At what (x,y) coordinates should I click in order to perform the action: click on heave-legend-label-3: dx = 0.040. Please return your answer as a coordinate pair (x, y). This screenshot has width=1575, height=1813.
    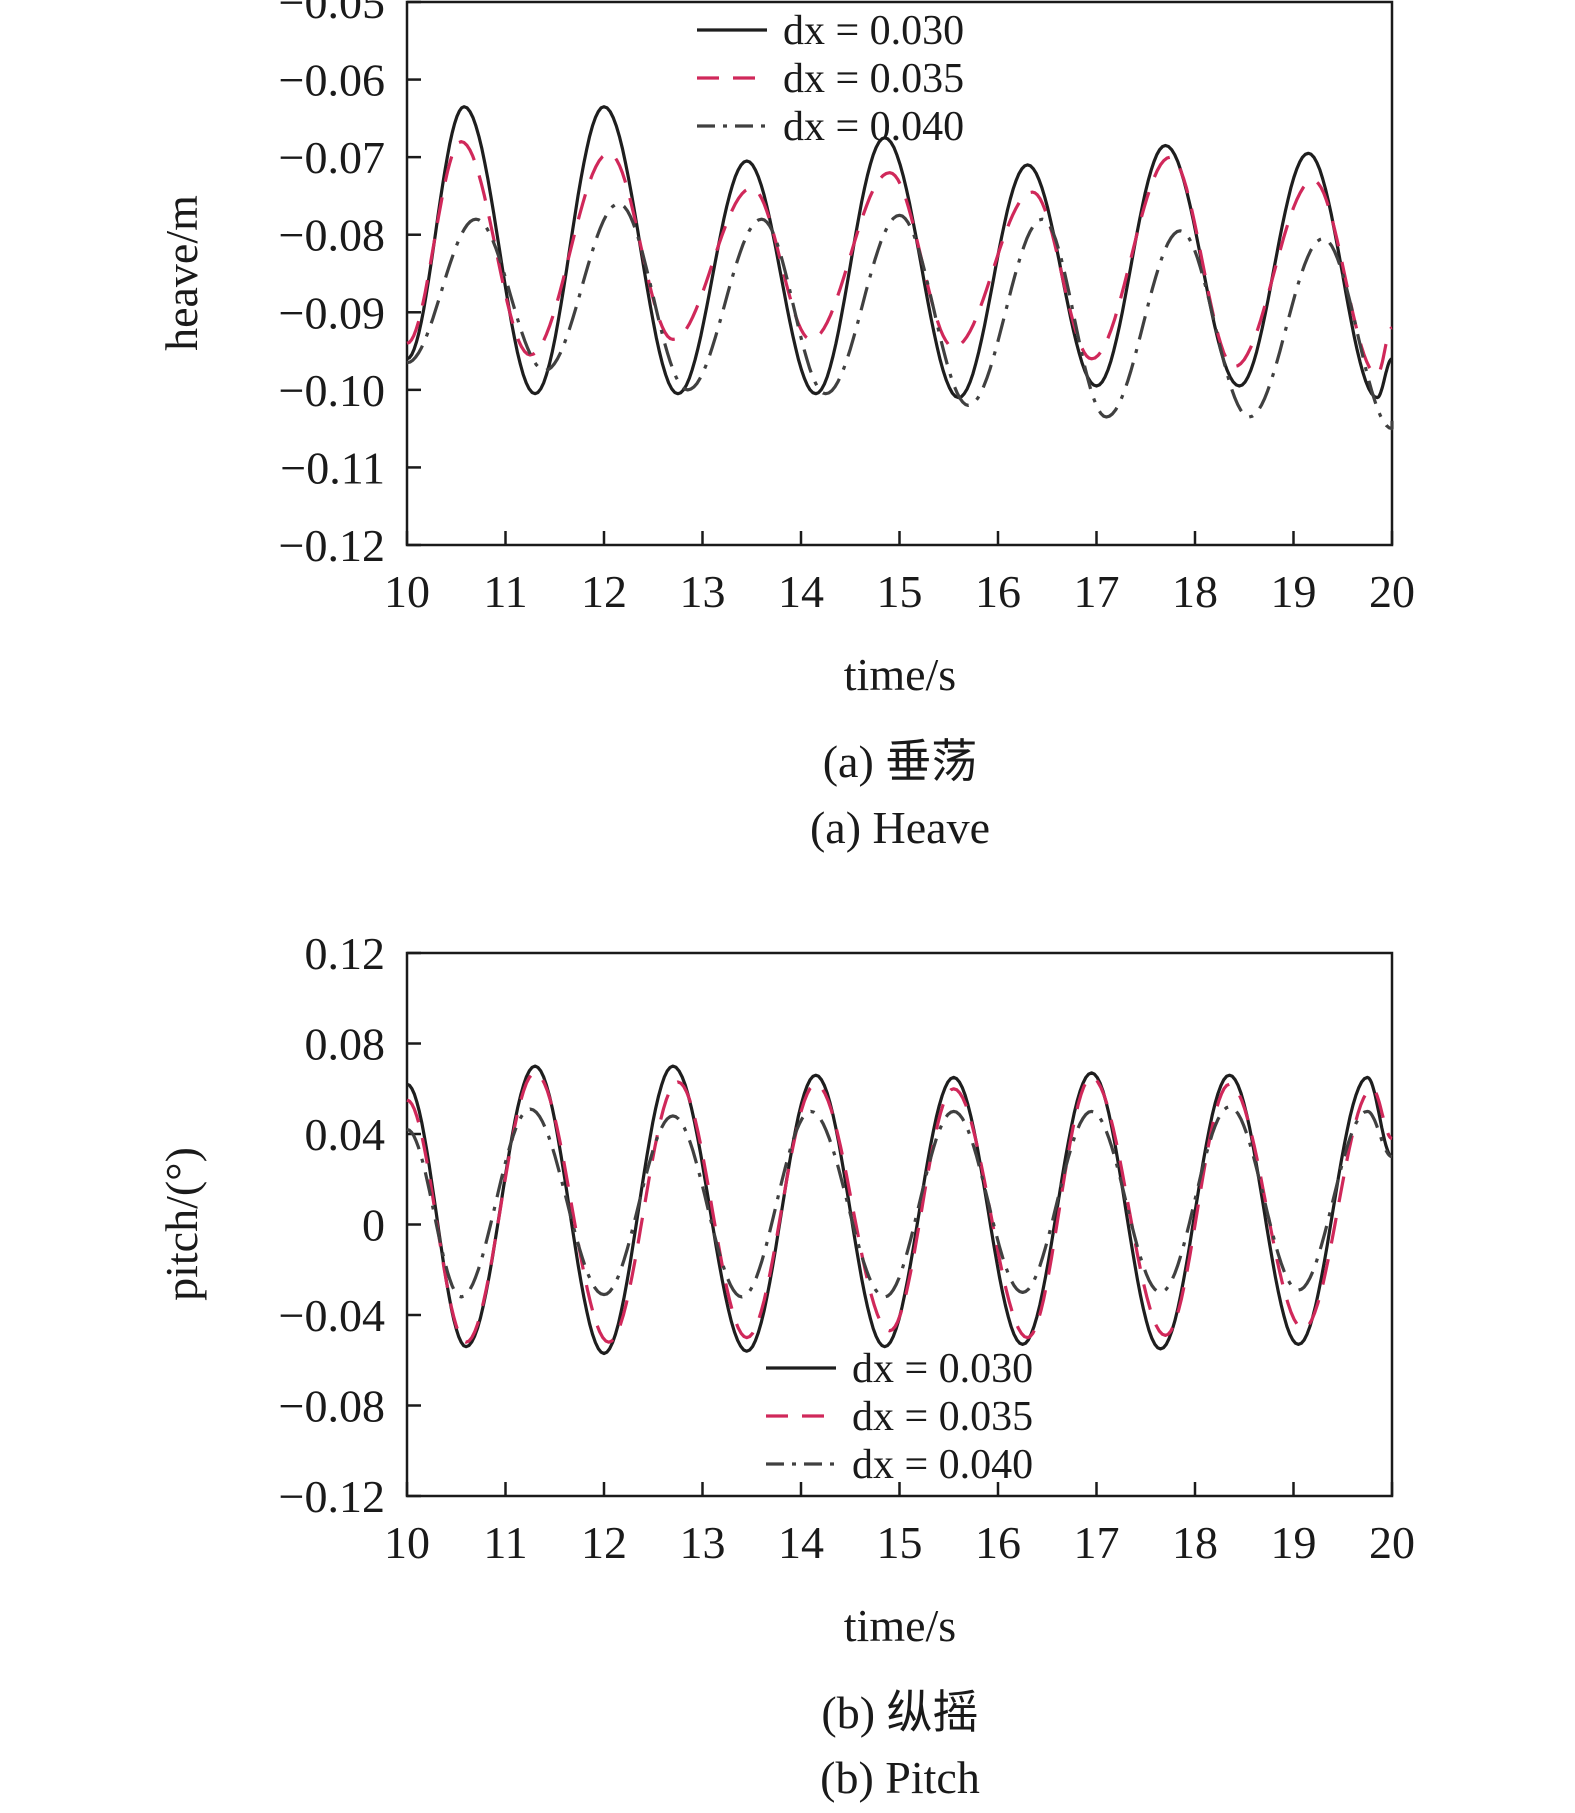
    Looking at the image, I should click on (873, 127).